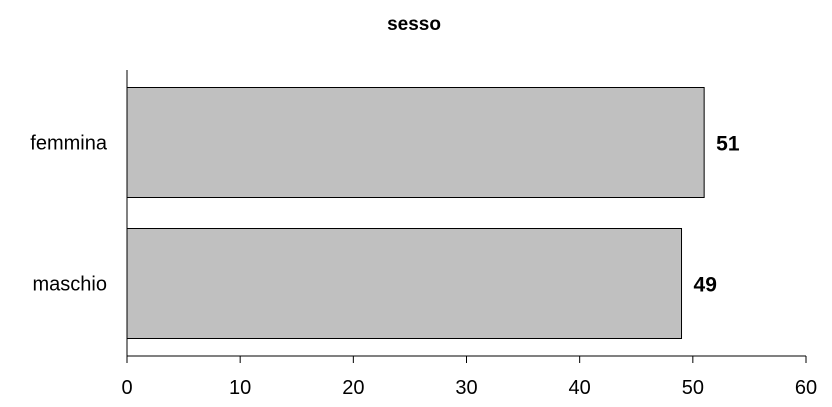  What do you see at coordinates (705, 285) in the screenshot?
I see `data-label-maschio: 49` at bounding box center [705, 285].